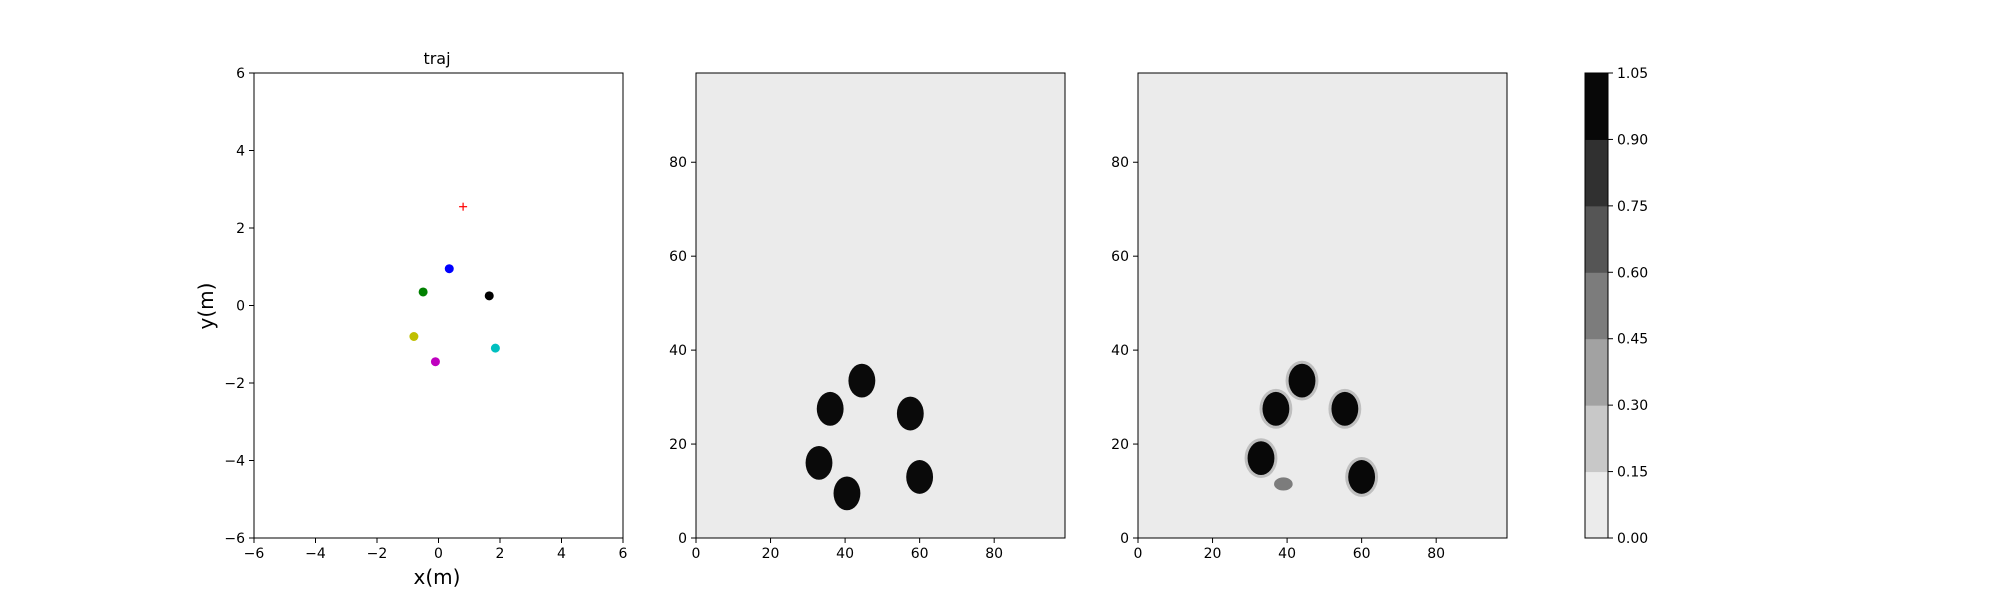  What do you see at coordinates (206, 306) in the screenshot?
I see `y-axis-label: y(m)` at bounding box center [206, 306].